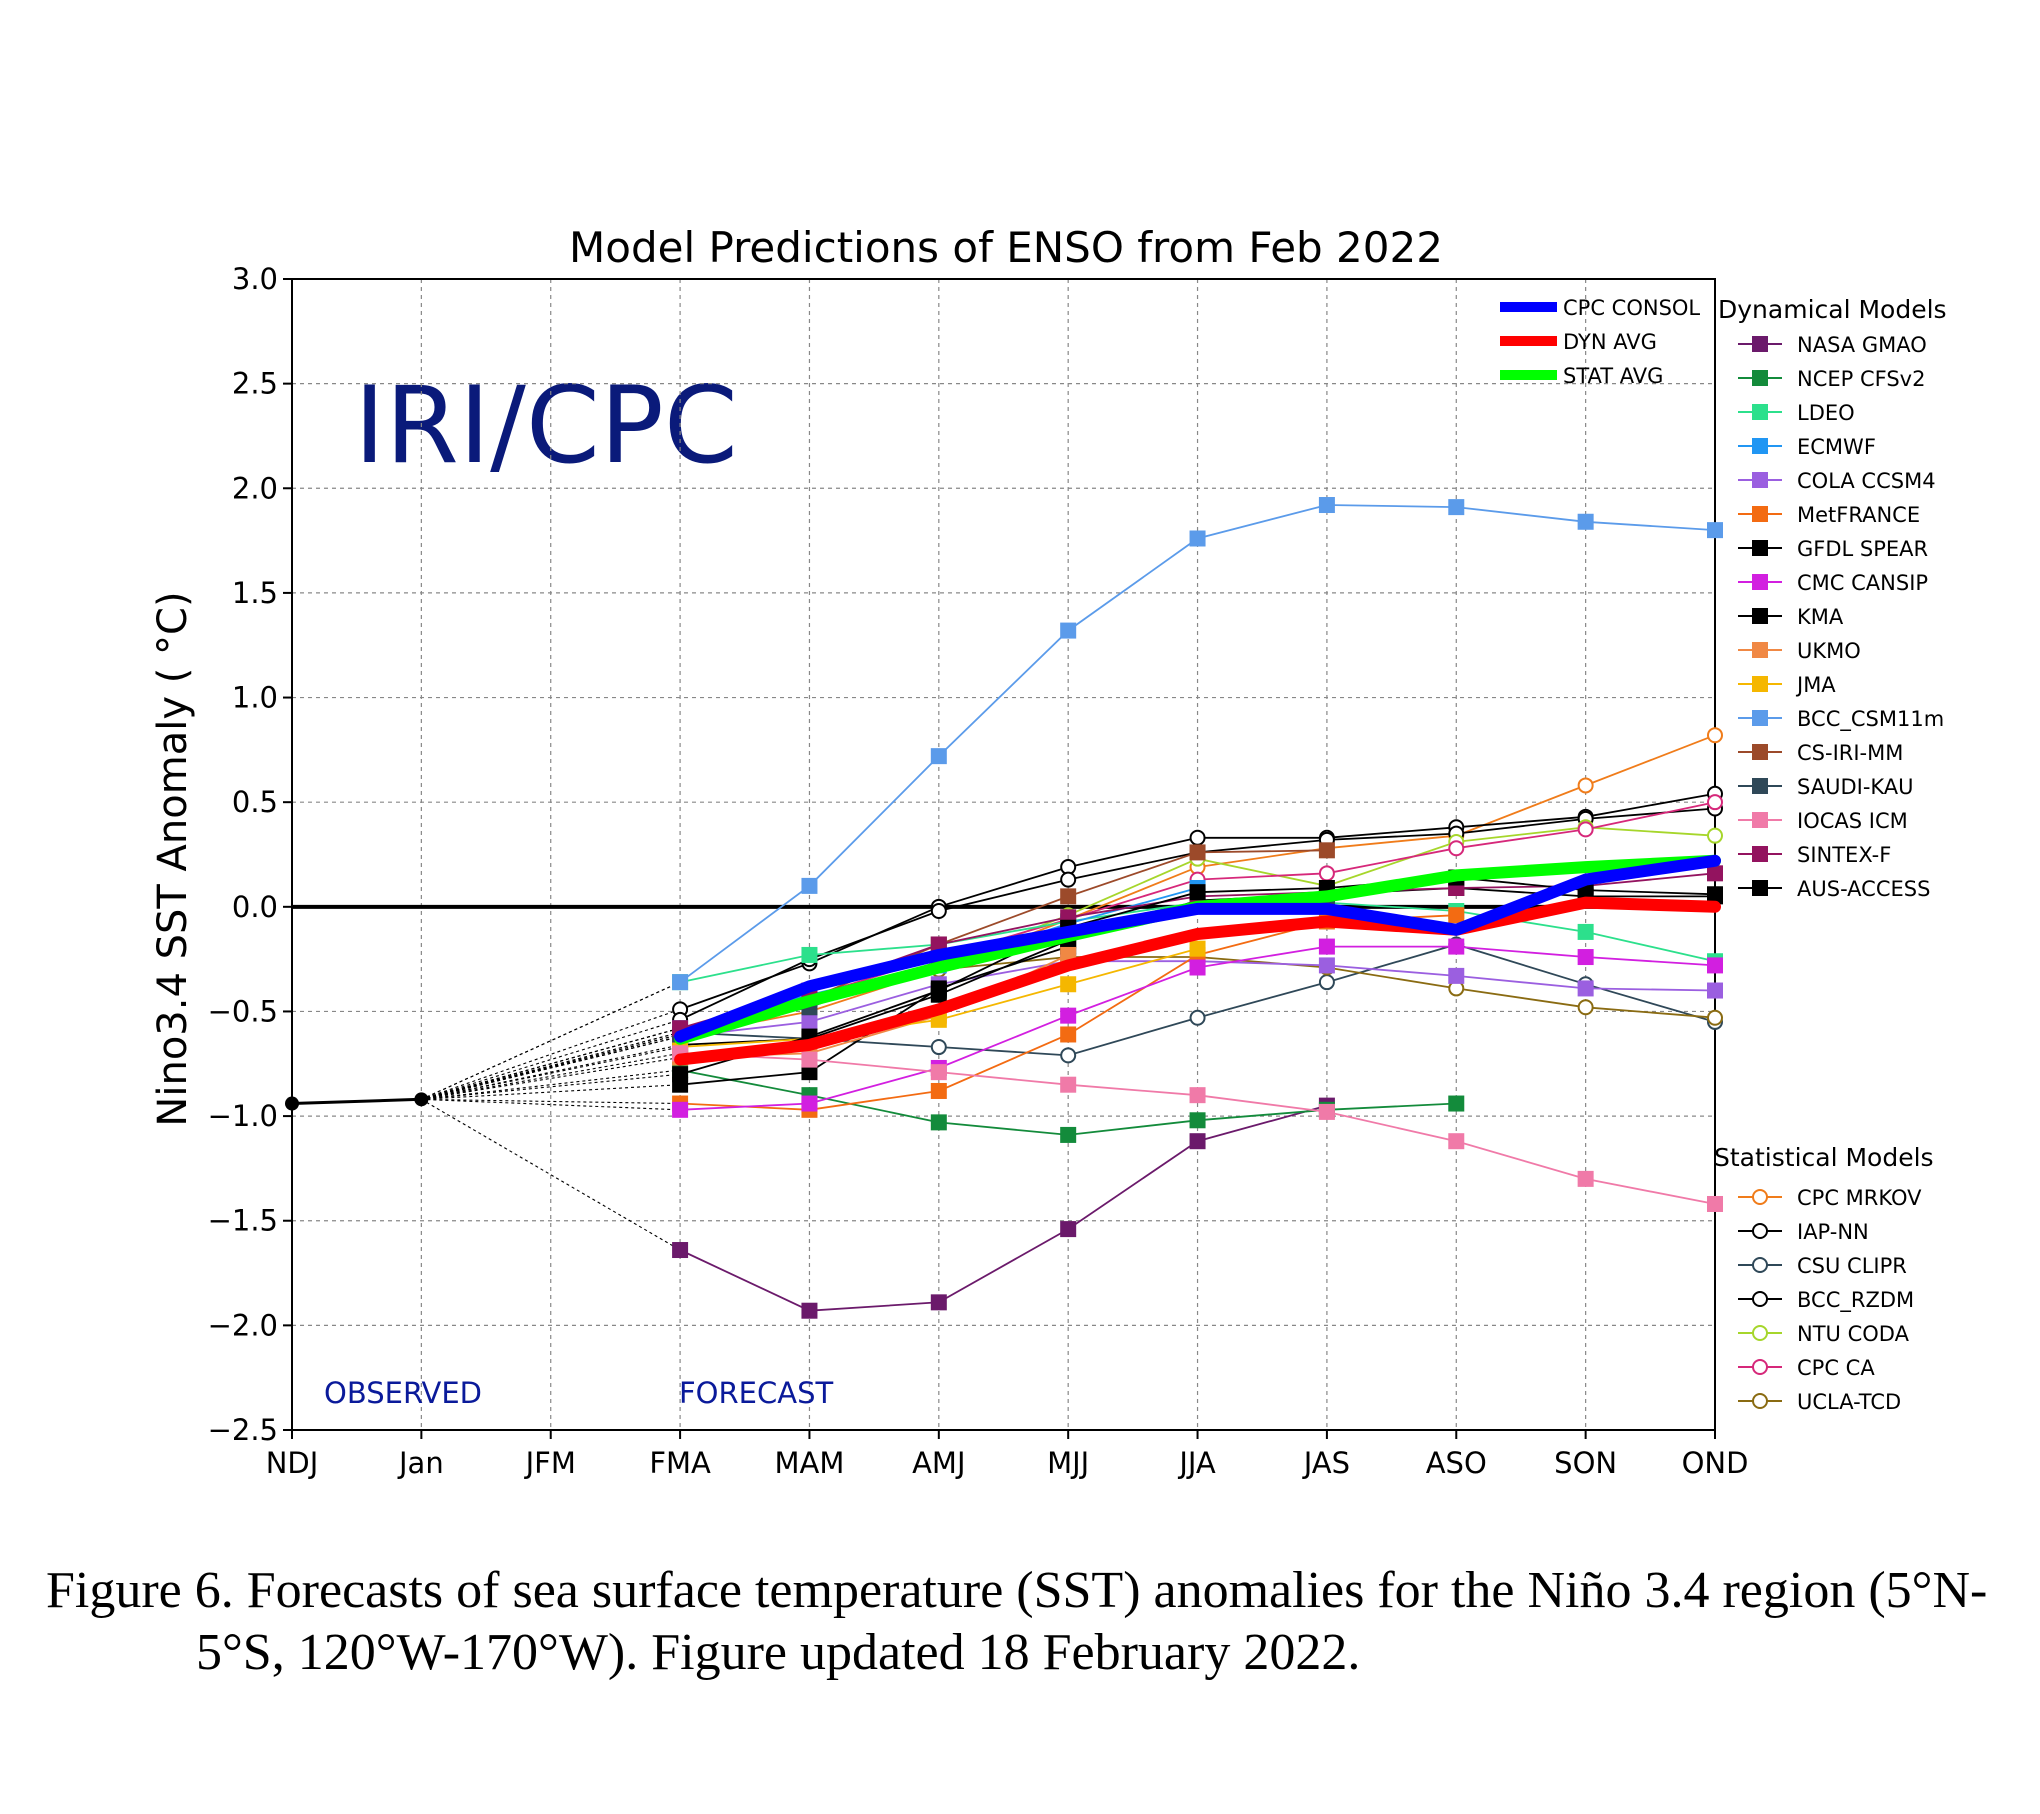 This screenshot has height=1814, width=2040. I want to click on y-tick-label: −2.5, so click(243, 1430).